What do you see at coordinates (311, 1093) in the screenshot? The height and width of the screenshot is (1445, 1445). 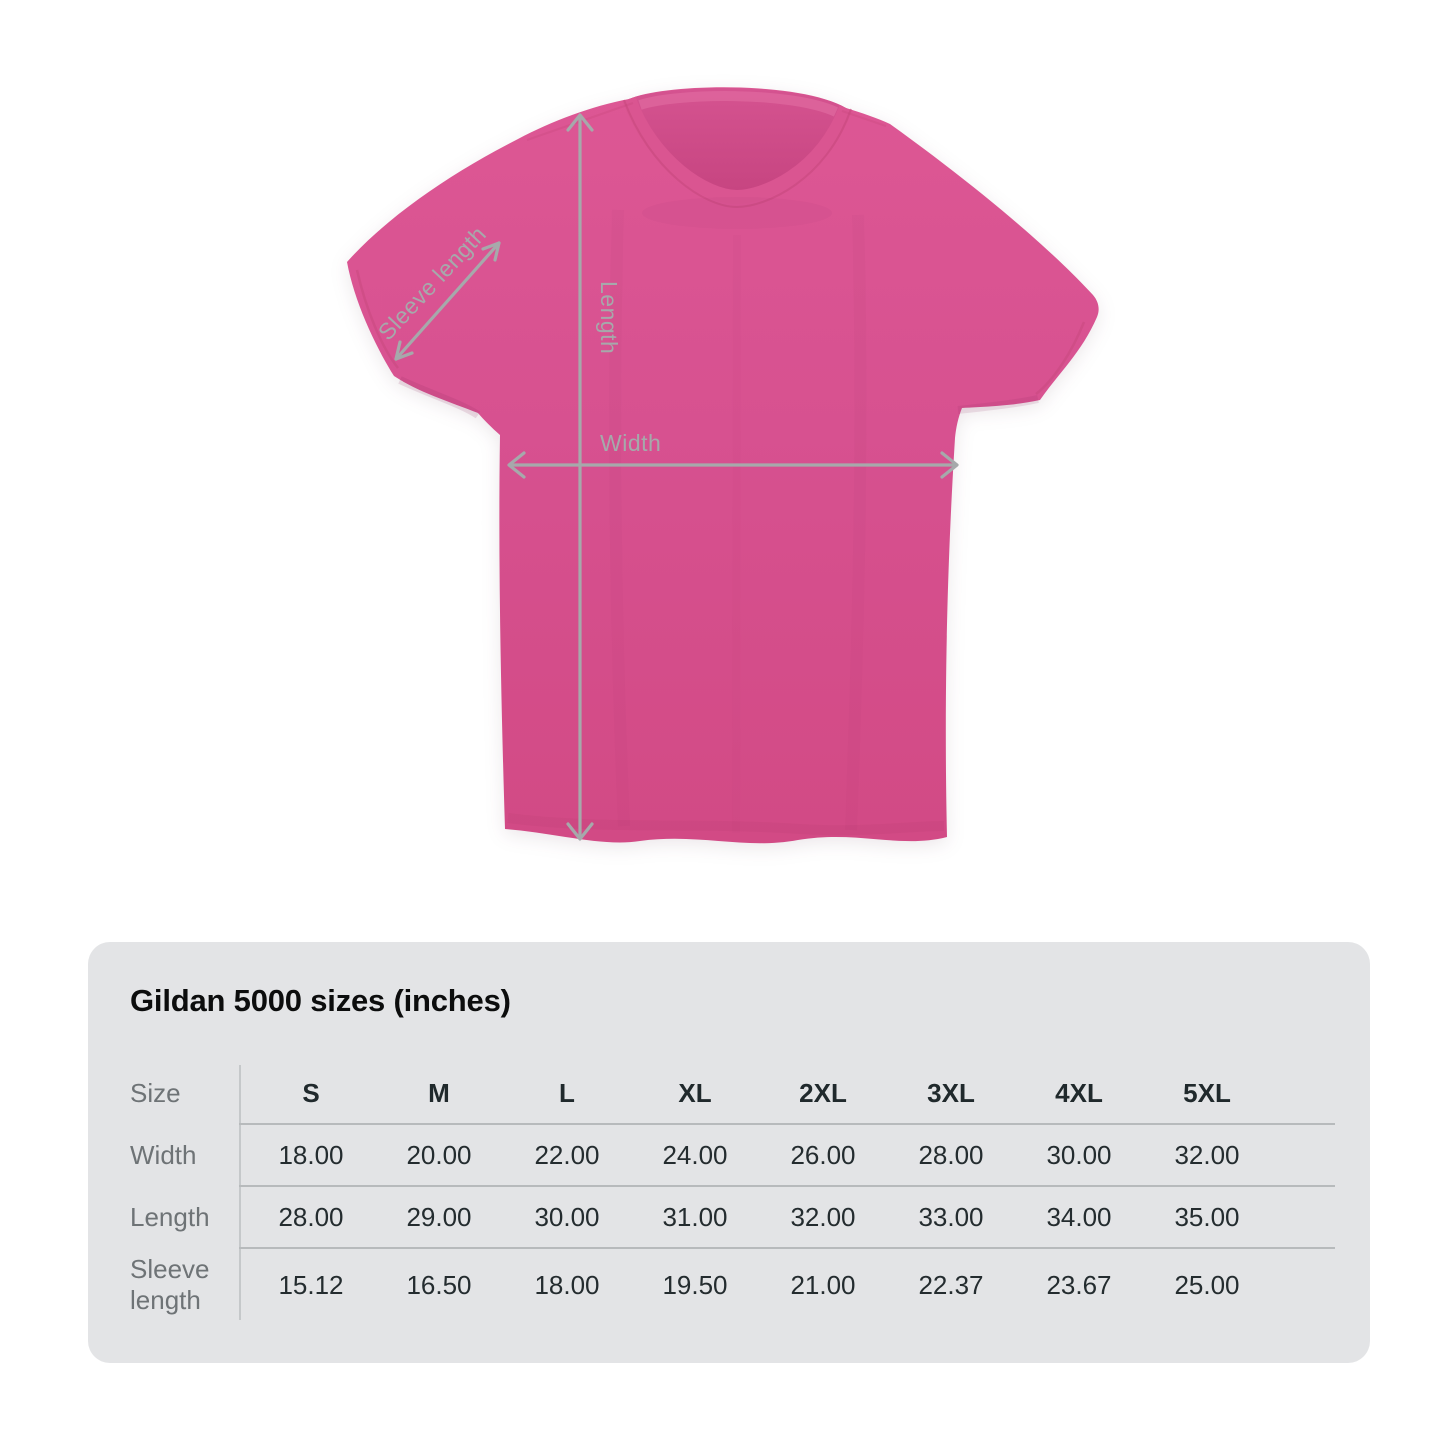 I see `column-header-s: S` at bounding box center [311, 1093].